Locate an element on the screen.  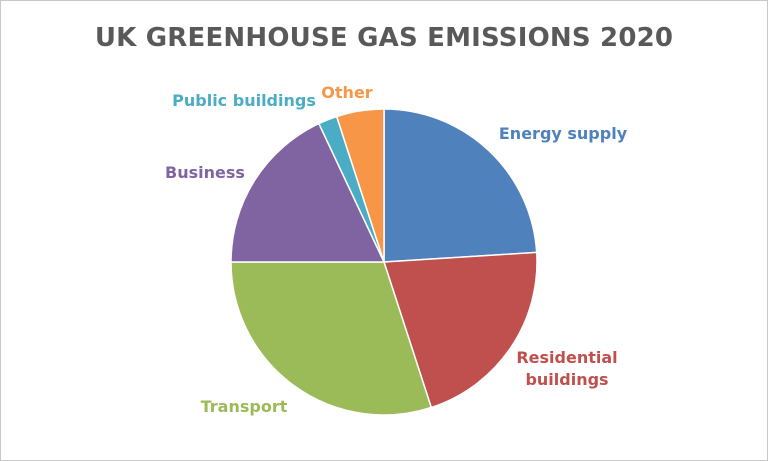
pie-slice-other is located at coordinates (360, 185).